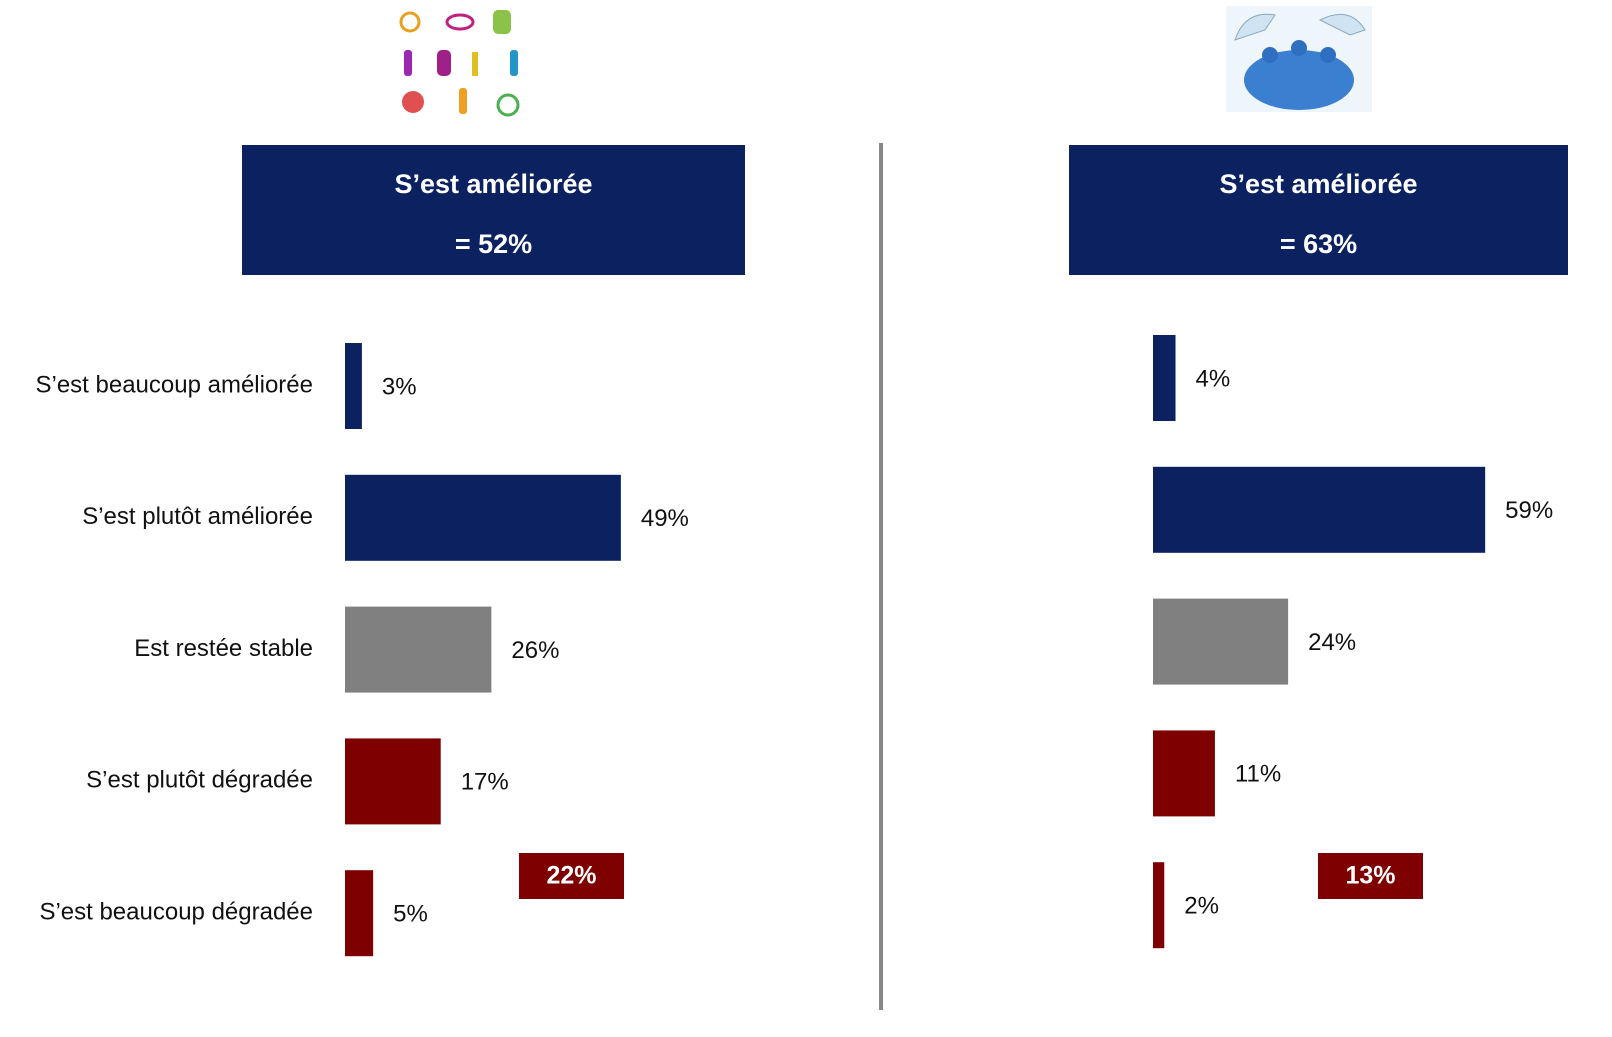 Image resolution: width=1612 pixels, height=1037 pixels. Describe the element at coordinates (197, 516) in the screenshot. I see `category-label: S’est plutôt améliorée` at that location.